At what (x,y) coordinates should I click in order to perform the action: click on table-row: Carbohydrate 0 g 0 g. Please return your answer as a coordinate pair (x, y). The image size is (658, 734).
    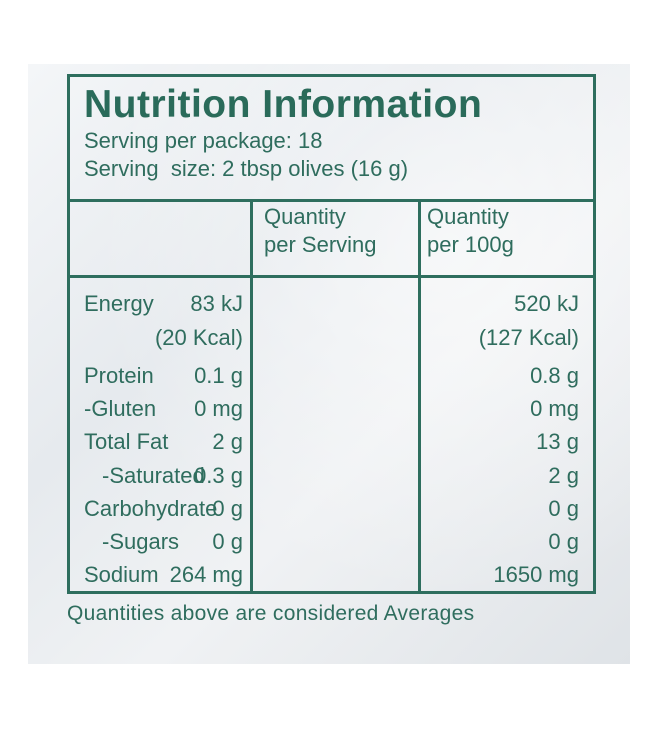
    Looking at the image, I should click on (331, 509).